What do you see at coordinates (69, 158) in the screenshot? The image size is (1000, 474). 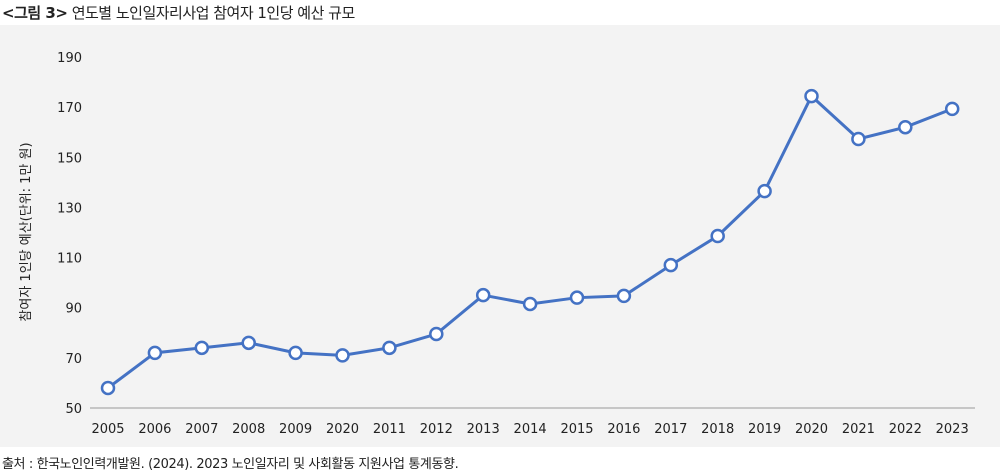 I see `y-tick-label: 150` at bounding box center [69, 158].